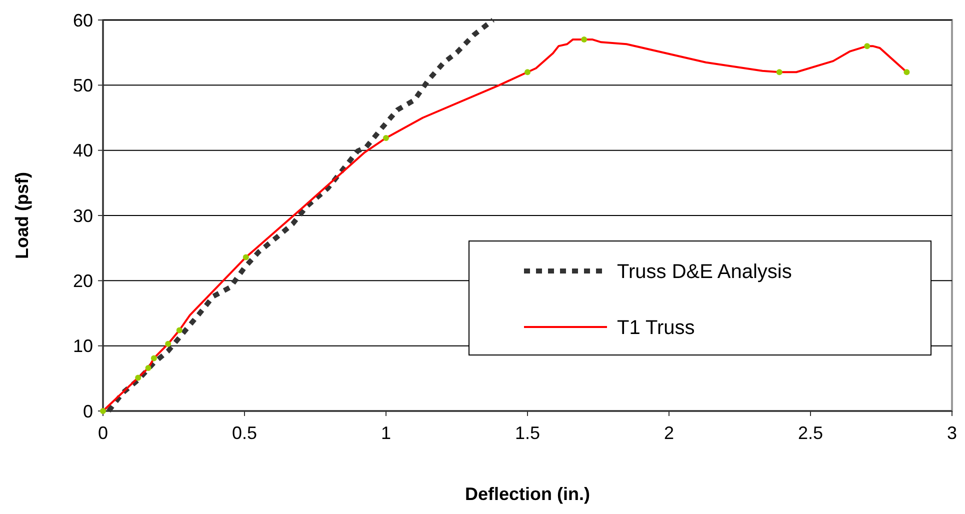  What do you see at coordinates (704, 272) in the screenshot?
I see `legend-label: Truss D&E Analysis` at bounding box center [704, 272].